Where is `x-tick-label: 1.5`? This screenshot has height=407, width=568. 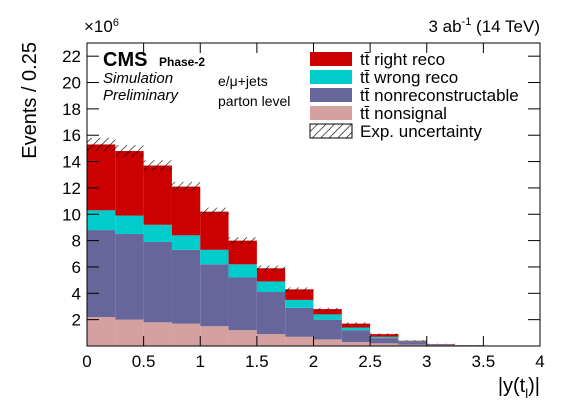 x-tick-label: 1.5 is located at coordinates (257, 361).